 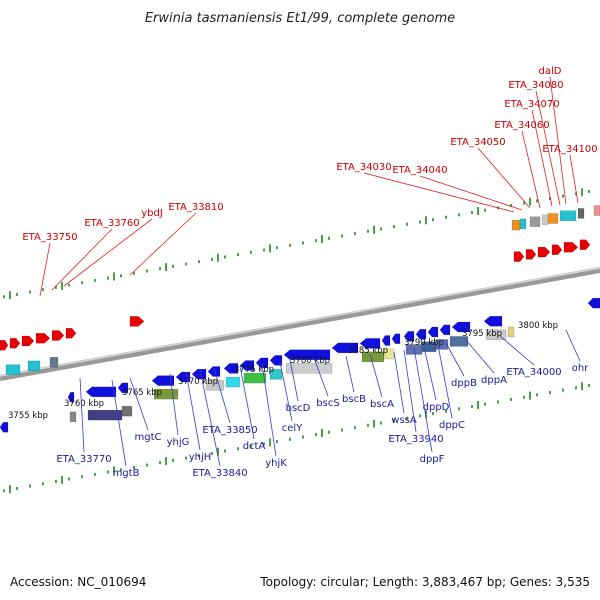 What do you see at coordinates (550, 71) in the screenshot?
I see `top-gene-label: dalD` at bounding box center [550, 71].